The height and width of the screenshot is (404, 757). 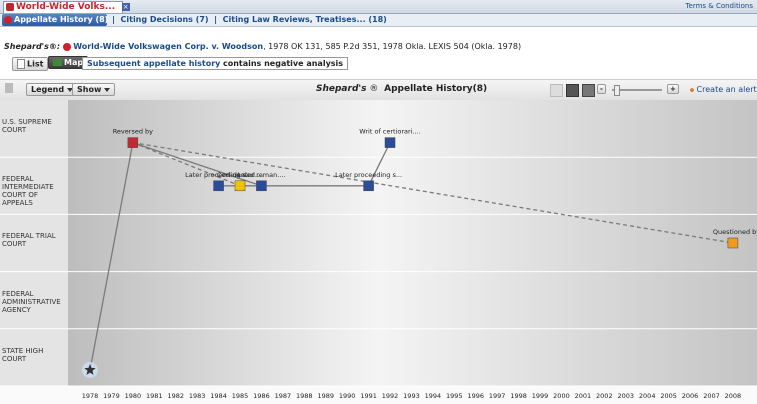 I want to click on node-label: Reversed by, so click(x=133, y=132).